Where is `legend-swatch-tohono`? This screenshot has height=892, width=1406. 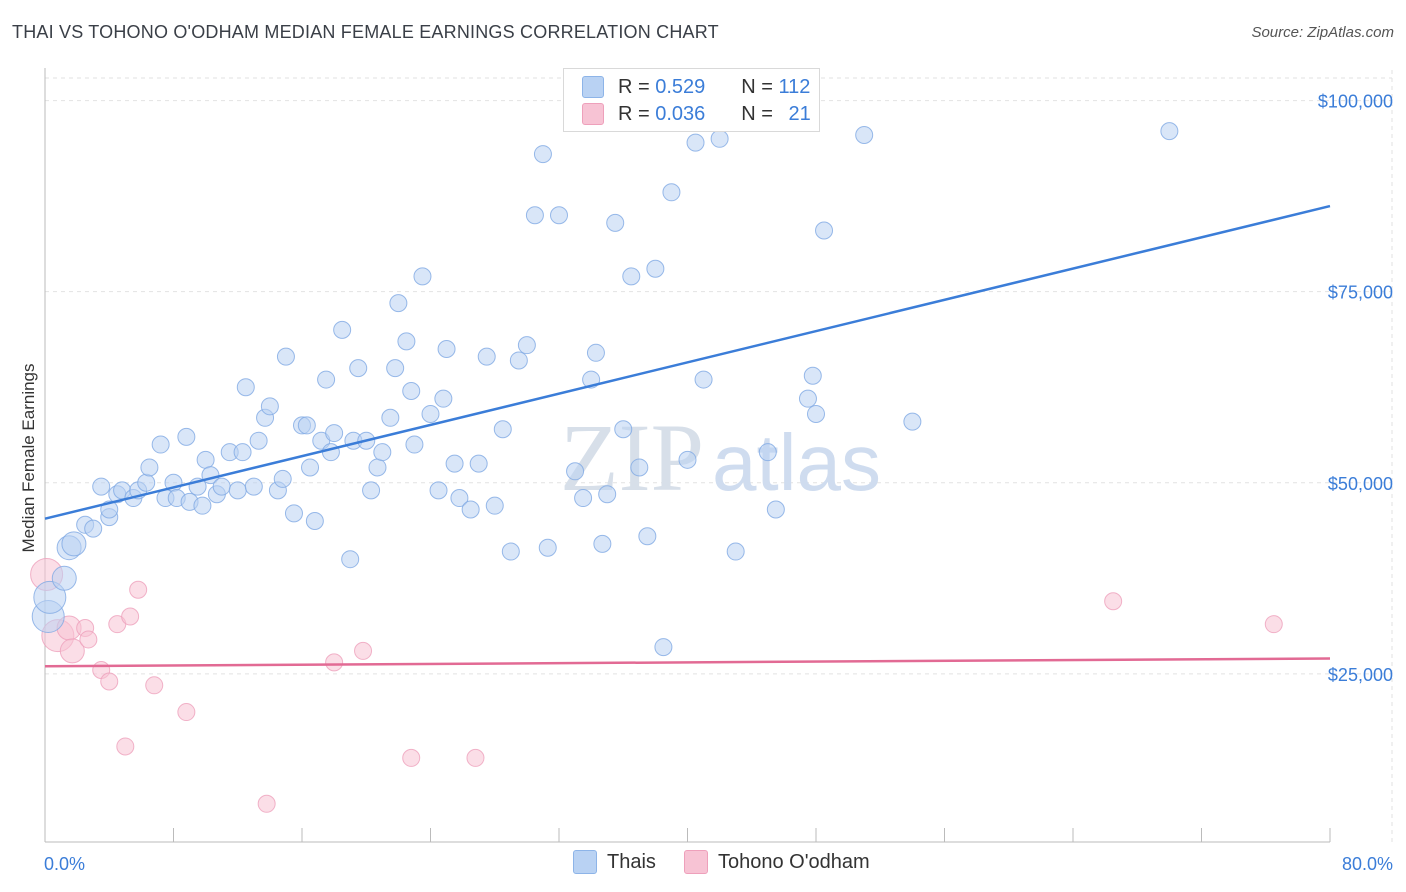 legend-swatch-tohono is located at coordinates (696, 862).